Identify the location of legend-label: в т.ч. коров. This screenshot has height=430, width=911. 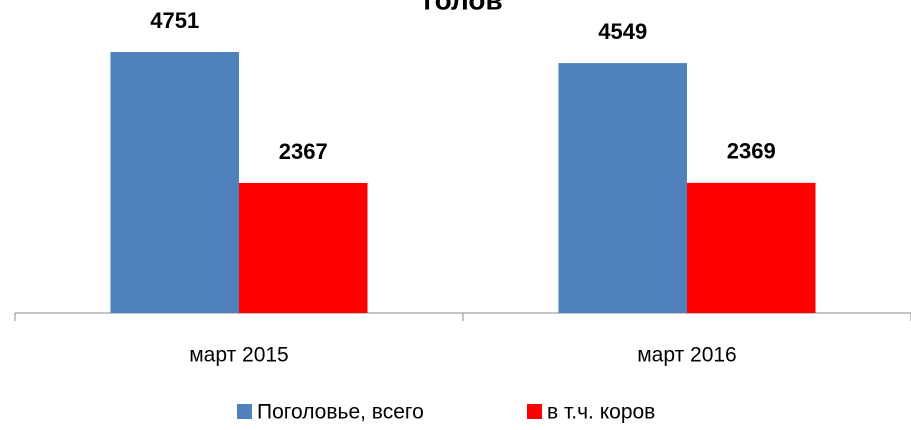
(601, 412).